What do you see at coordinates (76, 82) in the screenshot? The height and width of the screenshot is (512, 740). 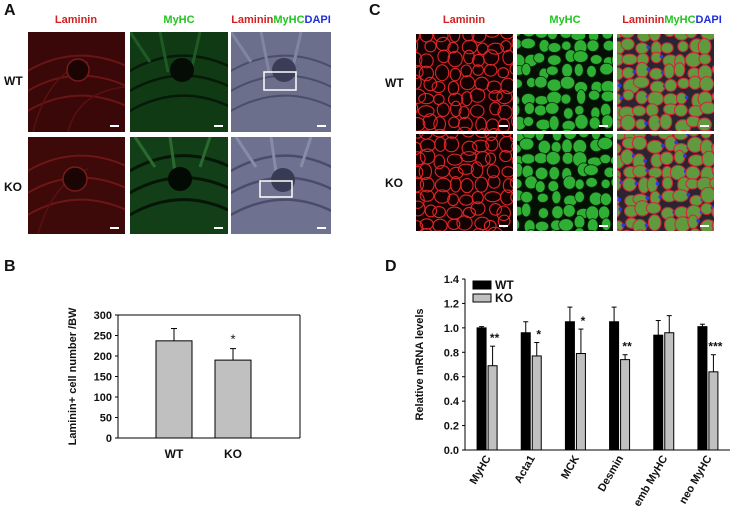 I see `panel-a-wt-laminin-image` at bounding box center [76, 82].